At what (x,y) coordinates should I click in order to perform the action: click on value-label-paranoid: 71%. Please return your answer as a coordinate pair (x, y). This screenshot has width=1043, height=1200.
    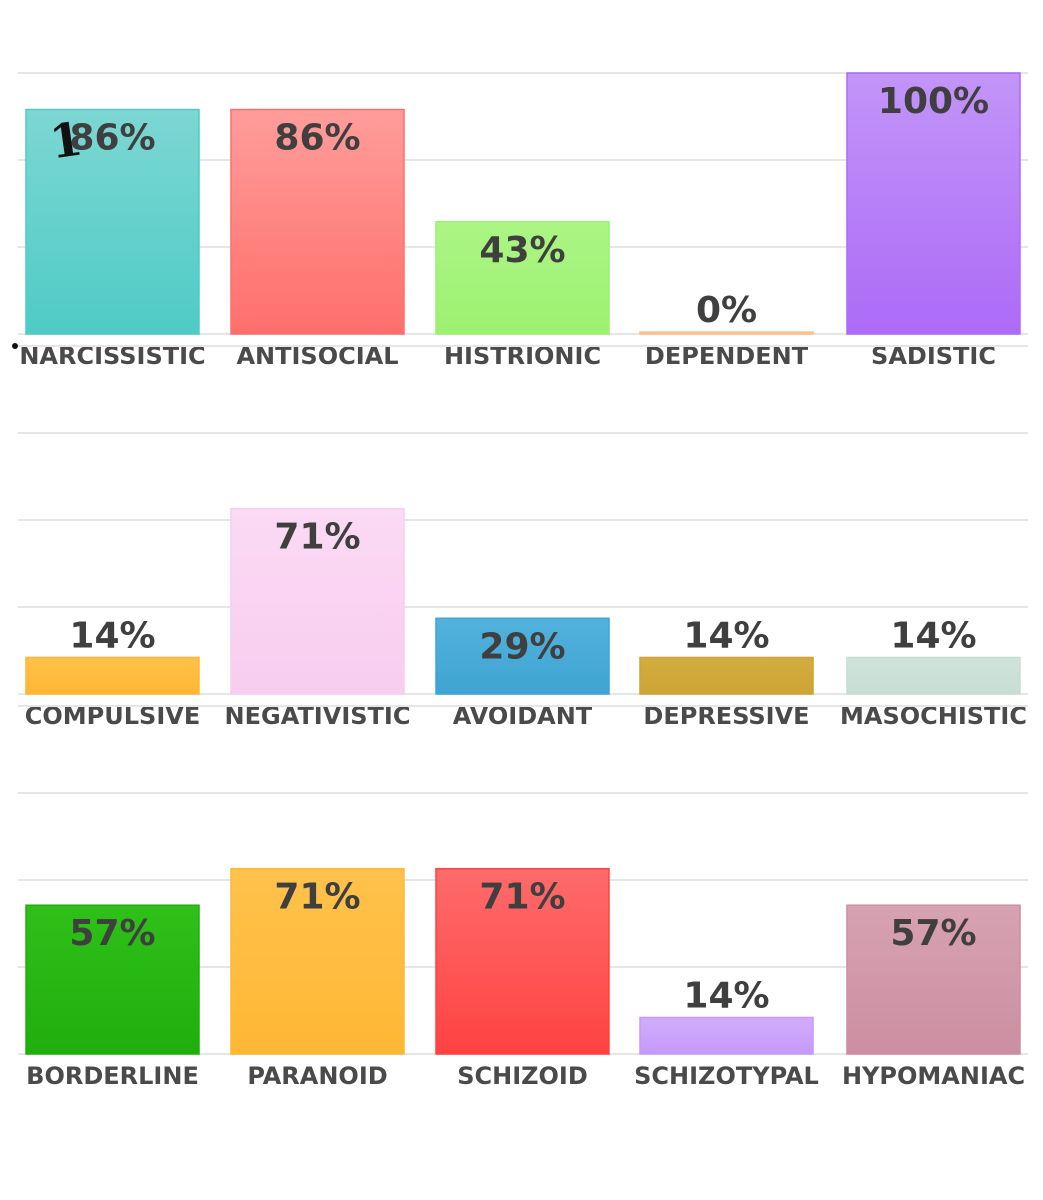
    Looking at the image, I should click on (317, 897).